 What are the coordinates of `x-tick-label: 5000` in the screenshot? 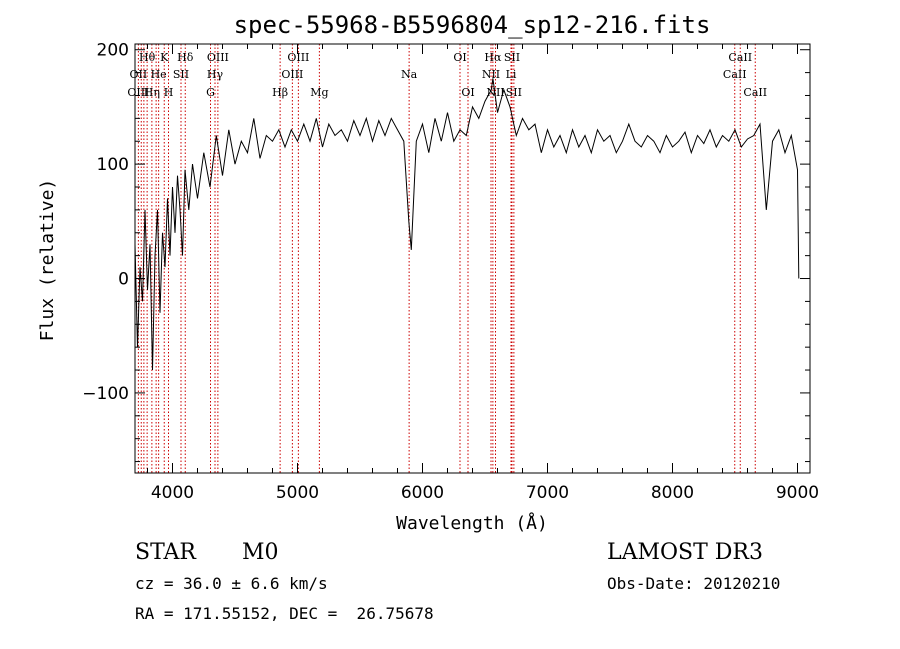 It's located at (297, 493).